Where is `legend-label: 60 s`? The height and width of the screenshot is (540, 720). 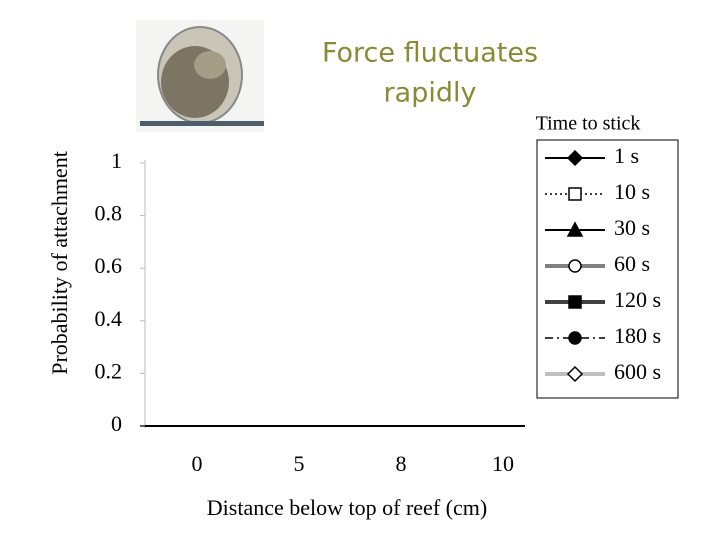
legend-label: 60 s is located at coordinates (632, 263).